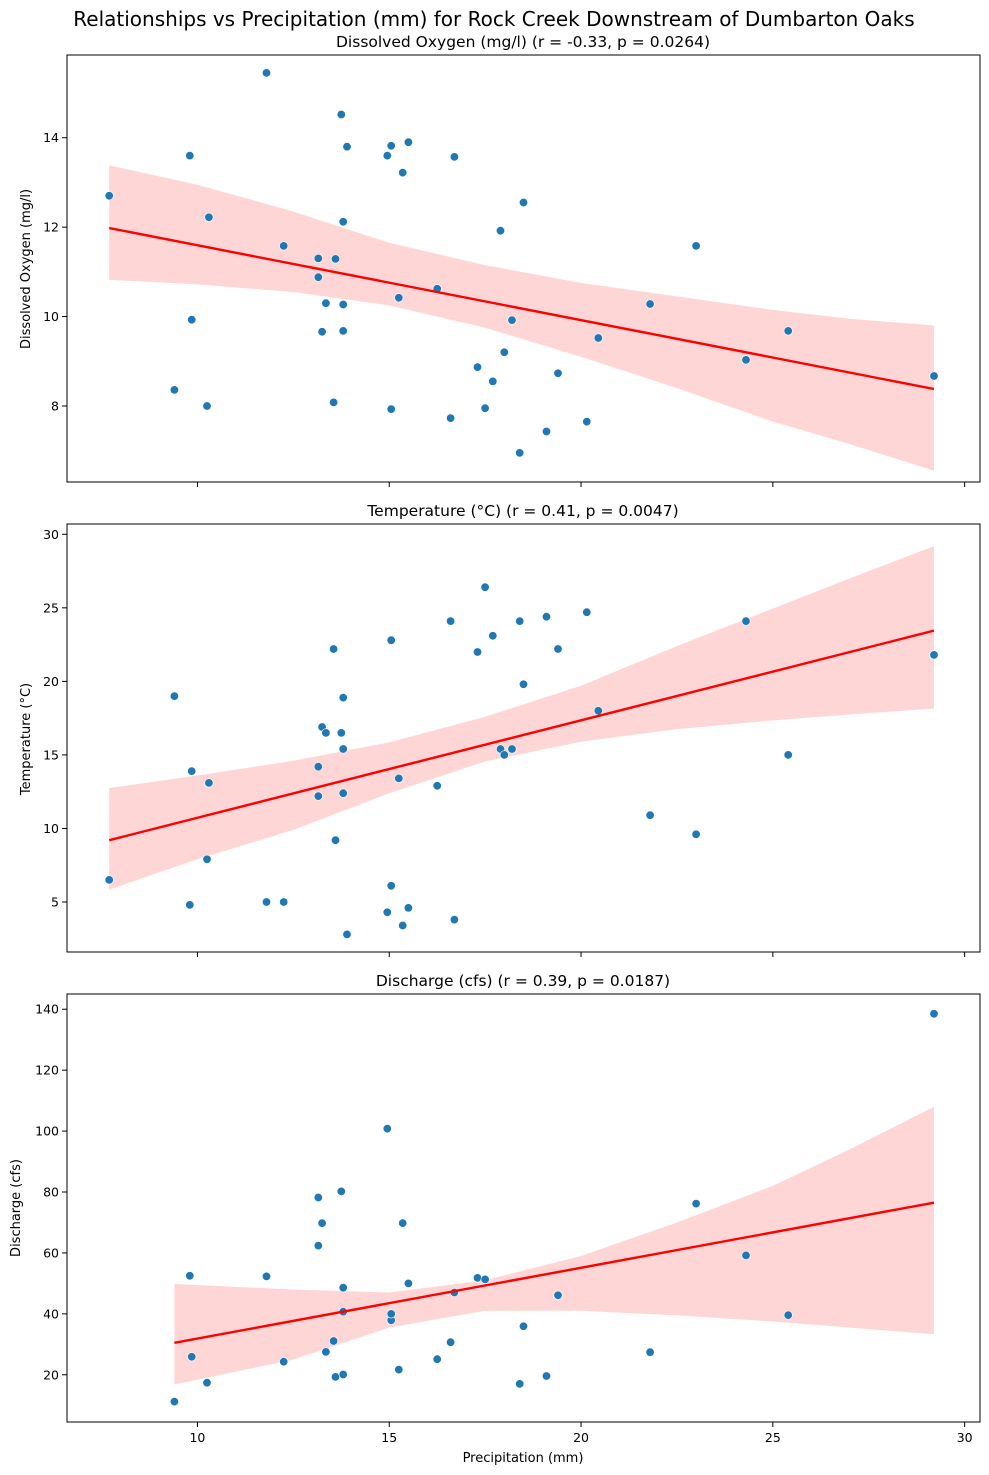  I want to click on y-axis-label: Discharge (cfs), so click(16, 1208).